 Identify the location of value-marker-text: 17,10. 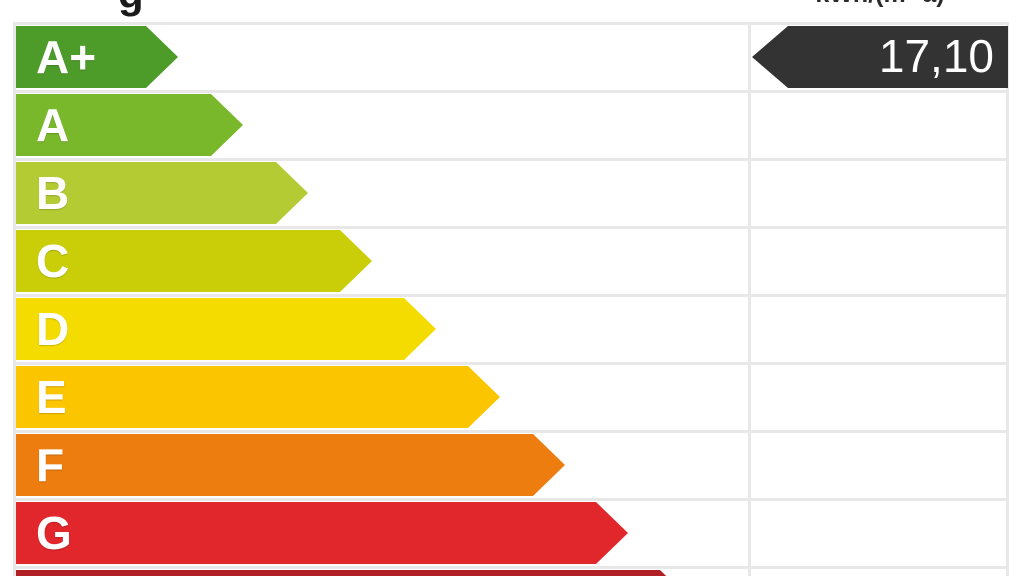
(936, 56).